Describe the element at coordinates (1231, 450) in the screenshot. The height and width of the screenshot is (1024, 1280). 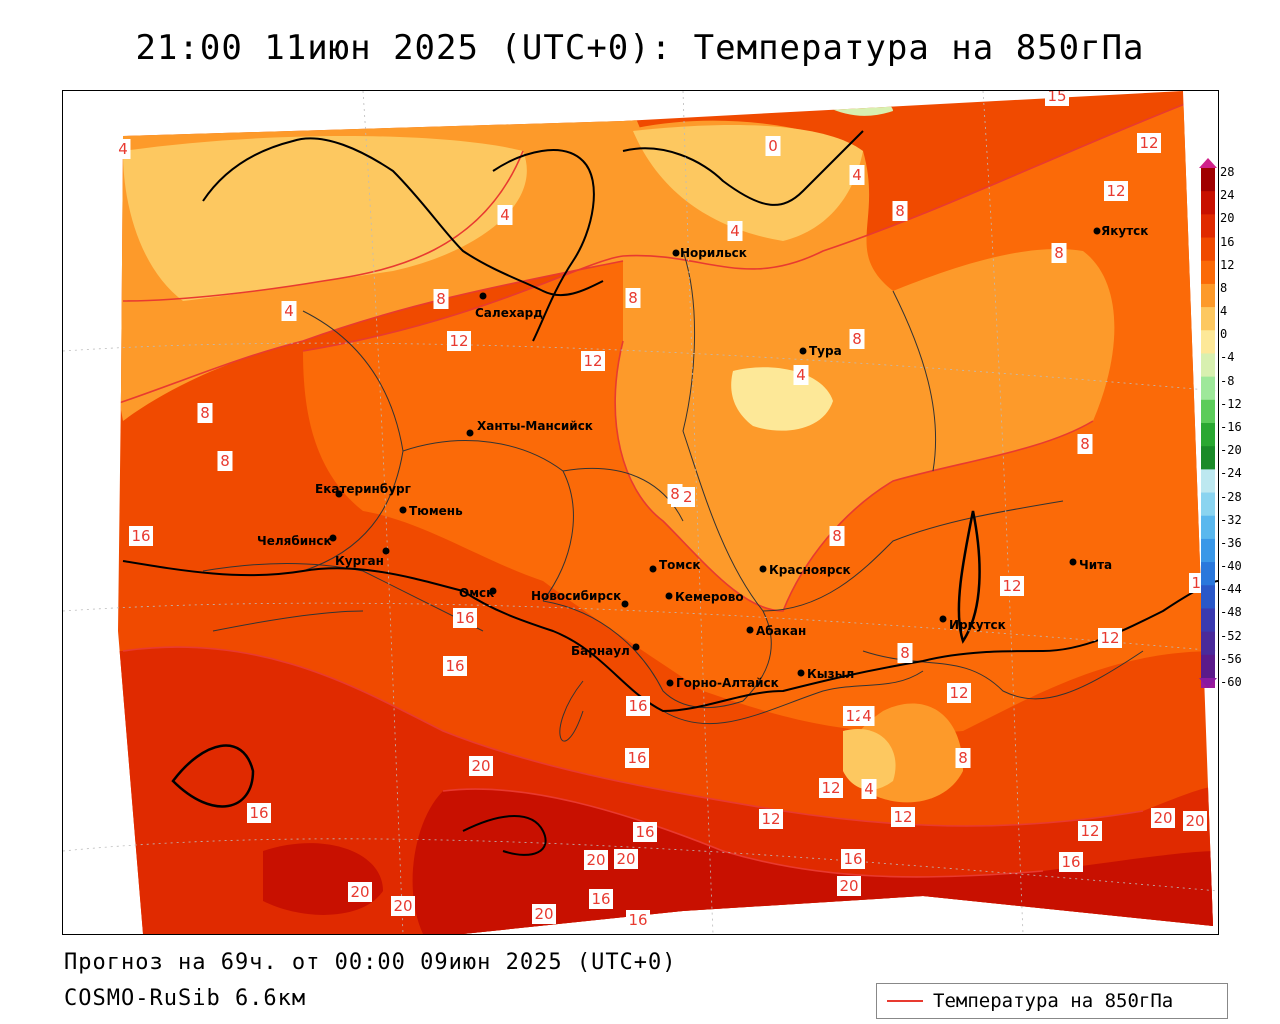
I see `colorbar-tick-label: -20` at that location.